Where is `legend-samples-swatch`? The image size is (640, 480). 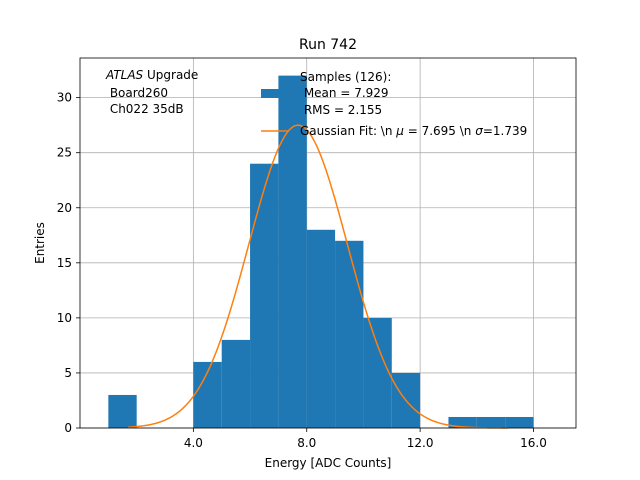
legend-samples-swatch is located at coordinates (275, 93).